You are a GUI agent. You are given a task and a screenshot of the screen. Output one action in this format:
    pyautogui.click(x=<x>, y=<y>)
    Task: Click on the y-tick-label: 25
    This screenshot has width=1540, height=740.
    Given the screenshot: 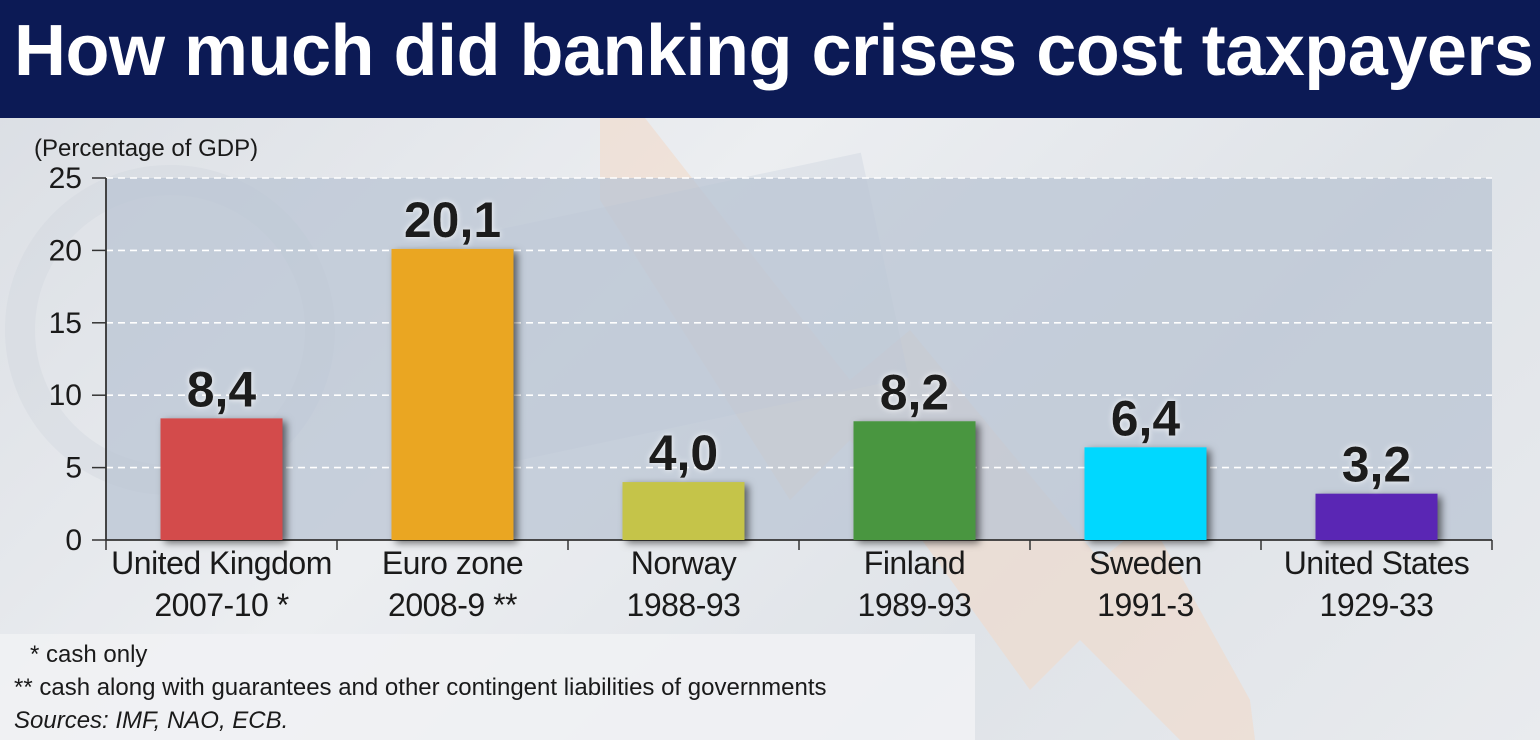 What is the action you would take?
    pyautogui.click(x=65, y=178)
    